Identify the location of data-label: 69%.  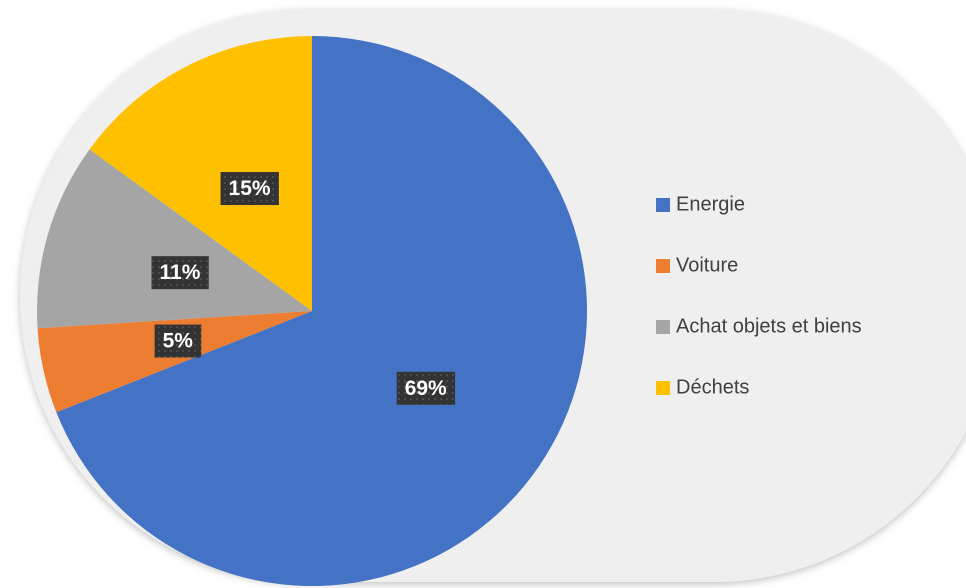
(426, 388).